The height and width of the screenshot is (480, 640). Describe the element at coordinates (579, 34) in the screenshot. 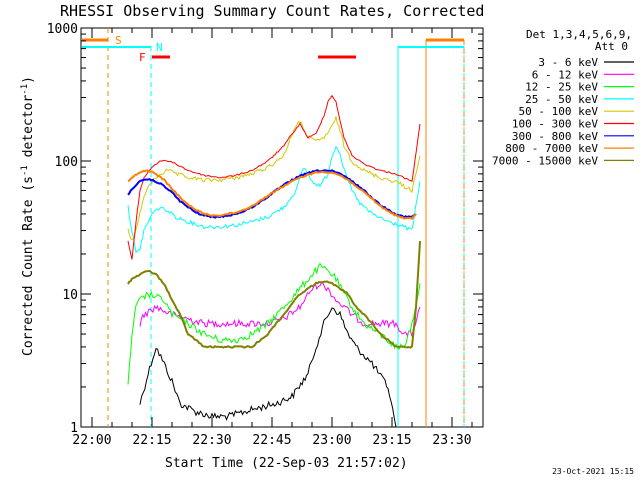

I see `legend-header-line1: Det 1,3,4,5,6,9,` at that location.